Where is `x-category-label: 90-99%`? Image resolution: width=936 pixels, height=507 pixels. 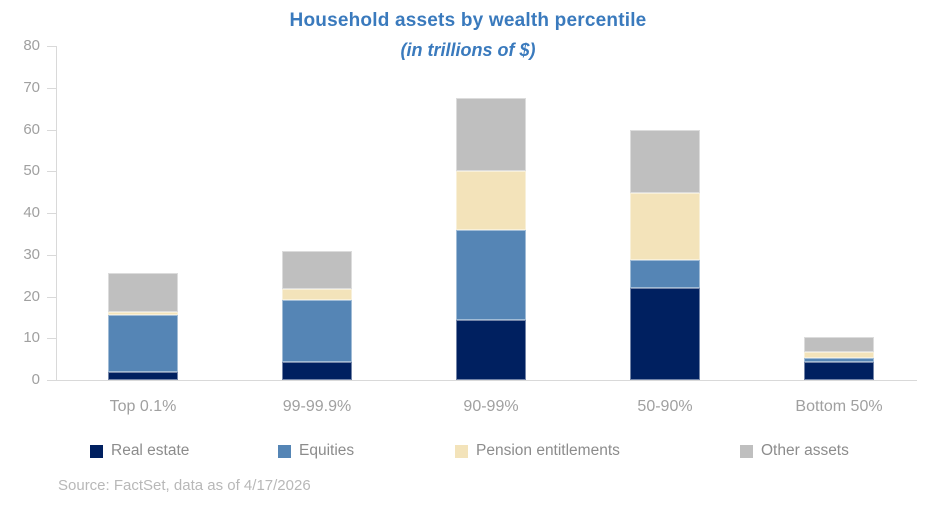
x-category-label: 90-99% is located at coordinates (491, 406).